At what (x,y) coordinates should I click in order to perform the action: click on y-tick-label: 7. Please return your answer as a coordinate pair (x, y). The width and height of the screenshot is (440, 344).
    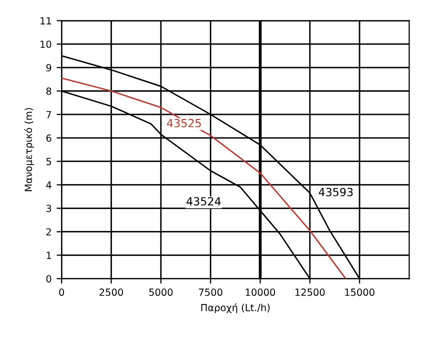
    Looking at the image, I should click on (49, 114).